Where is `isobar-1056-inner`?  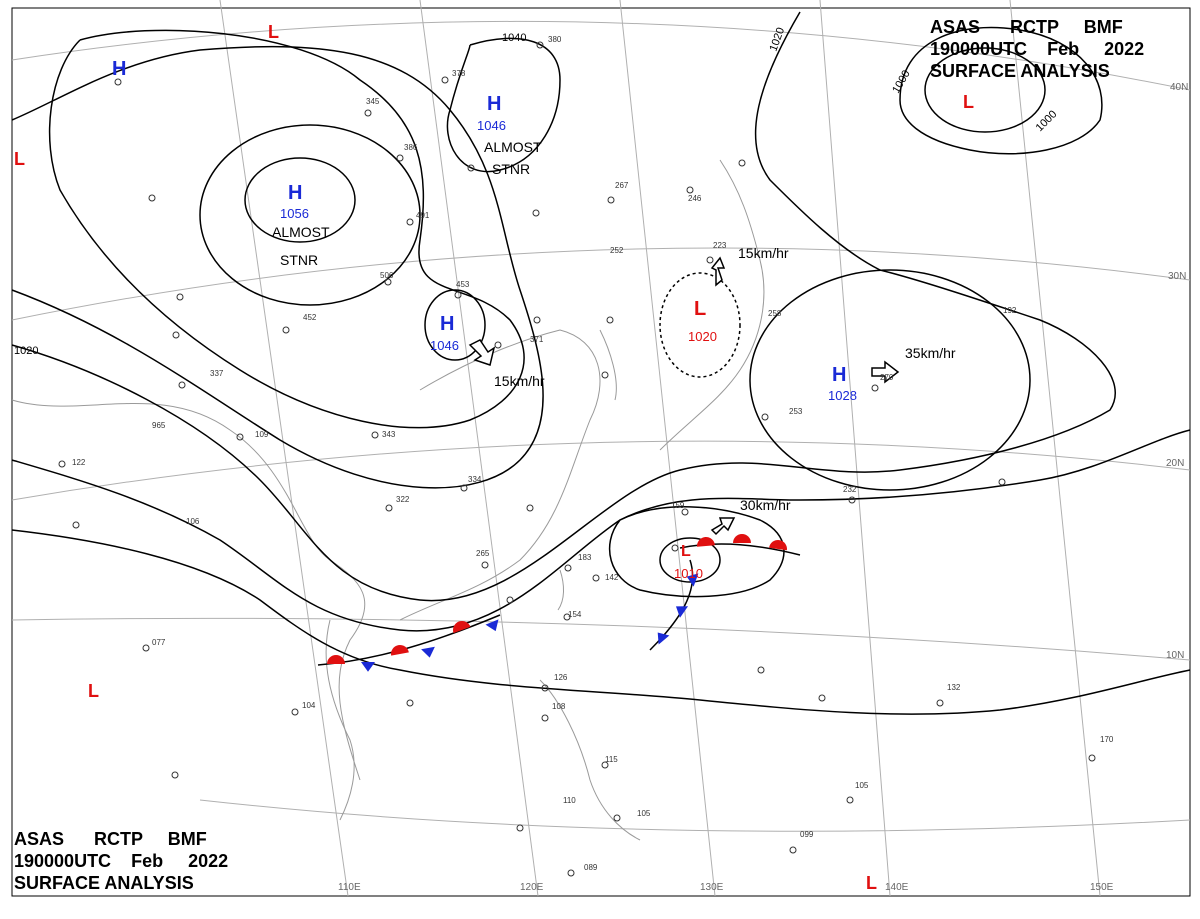
isobar-1056-inner is located at coordinates (300, 200).